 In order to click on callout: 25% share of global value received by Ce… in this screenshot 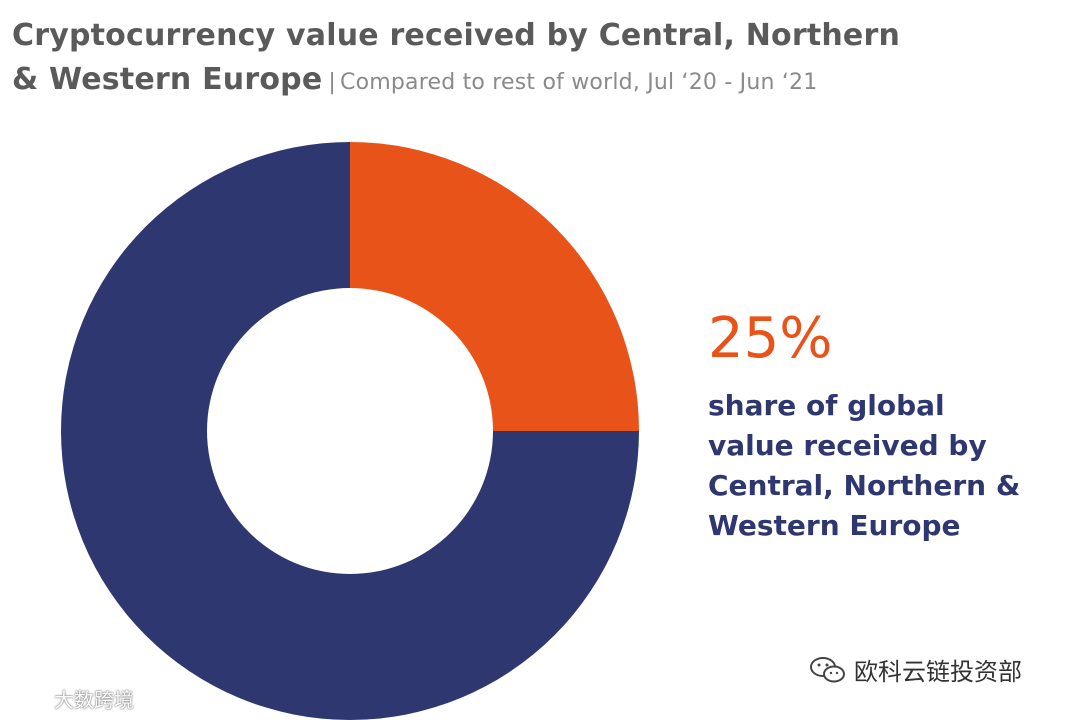, I will do `click(878, 423)`.